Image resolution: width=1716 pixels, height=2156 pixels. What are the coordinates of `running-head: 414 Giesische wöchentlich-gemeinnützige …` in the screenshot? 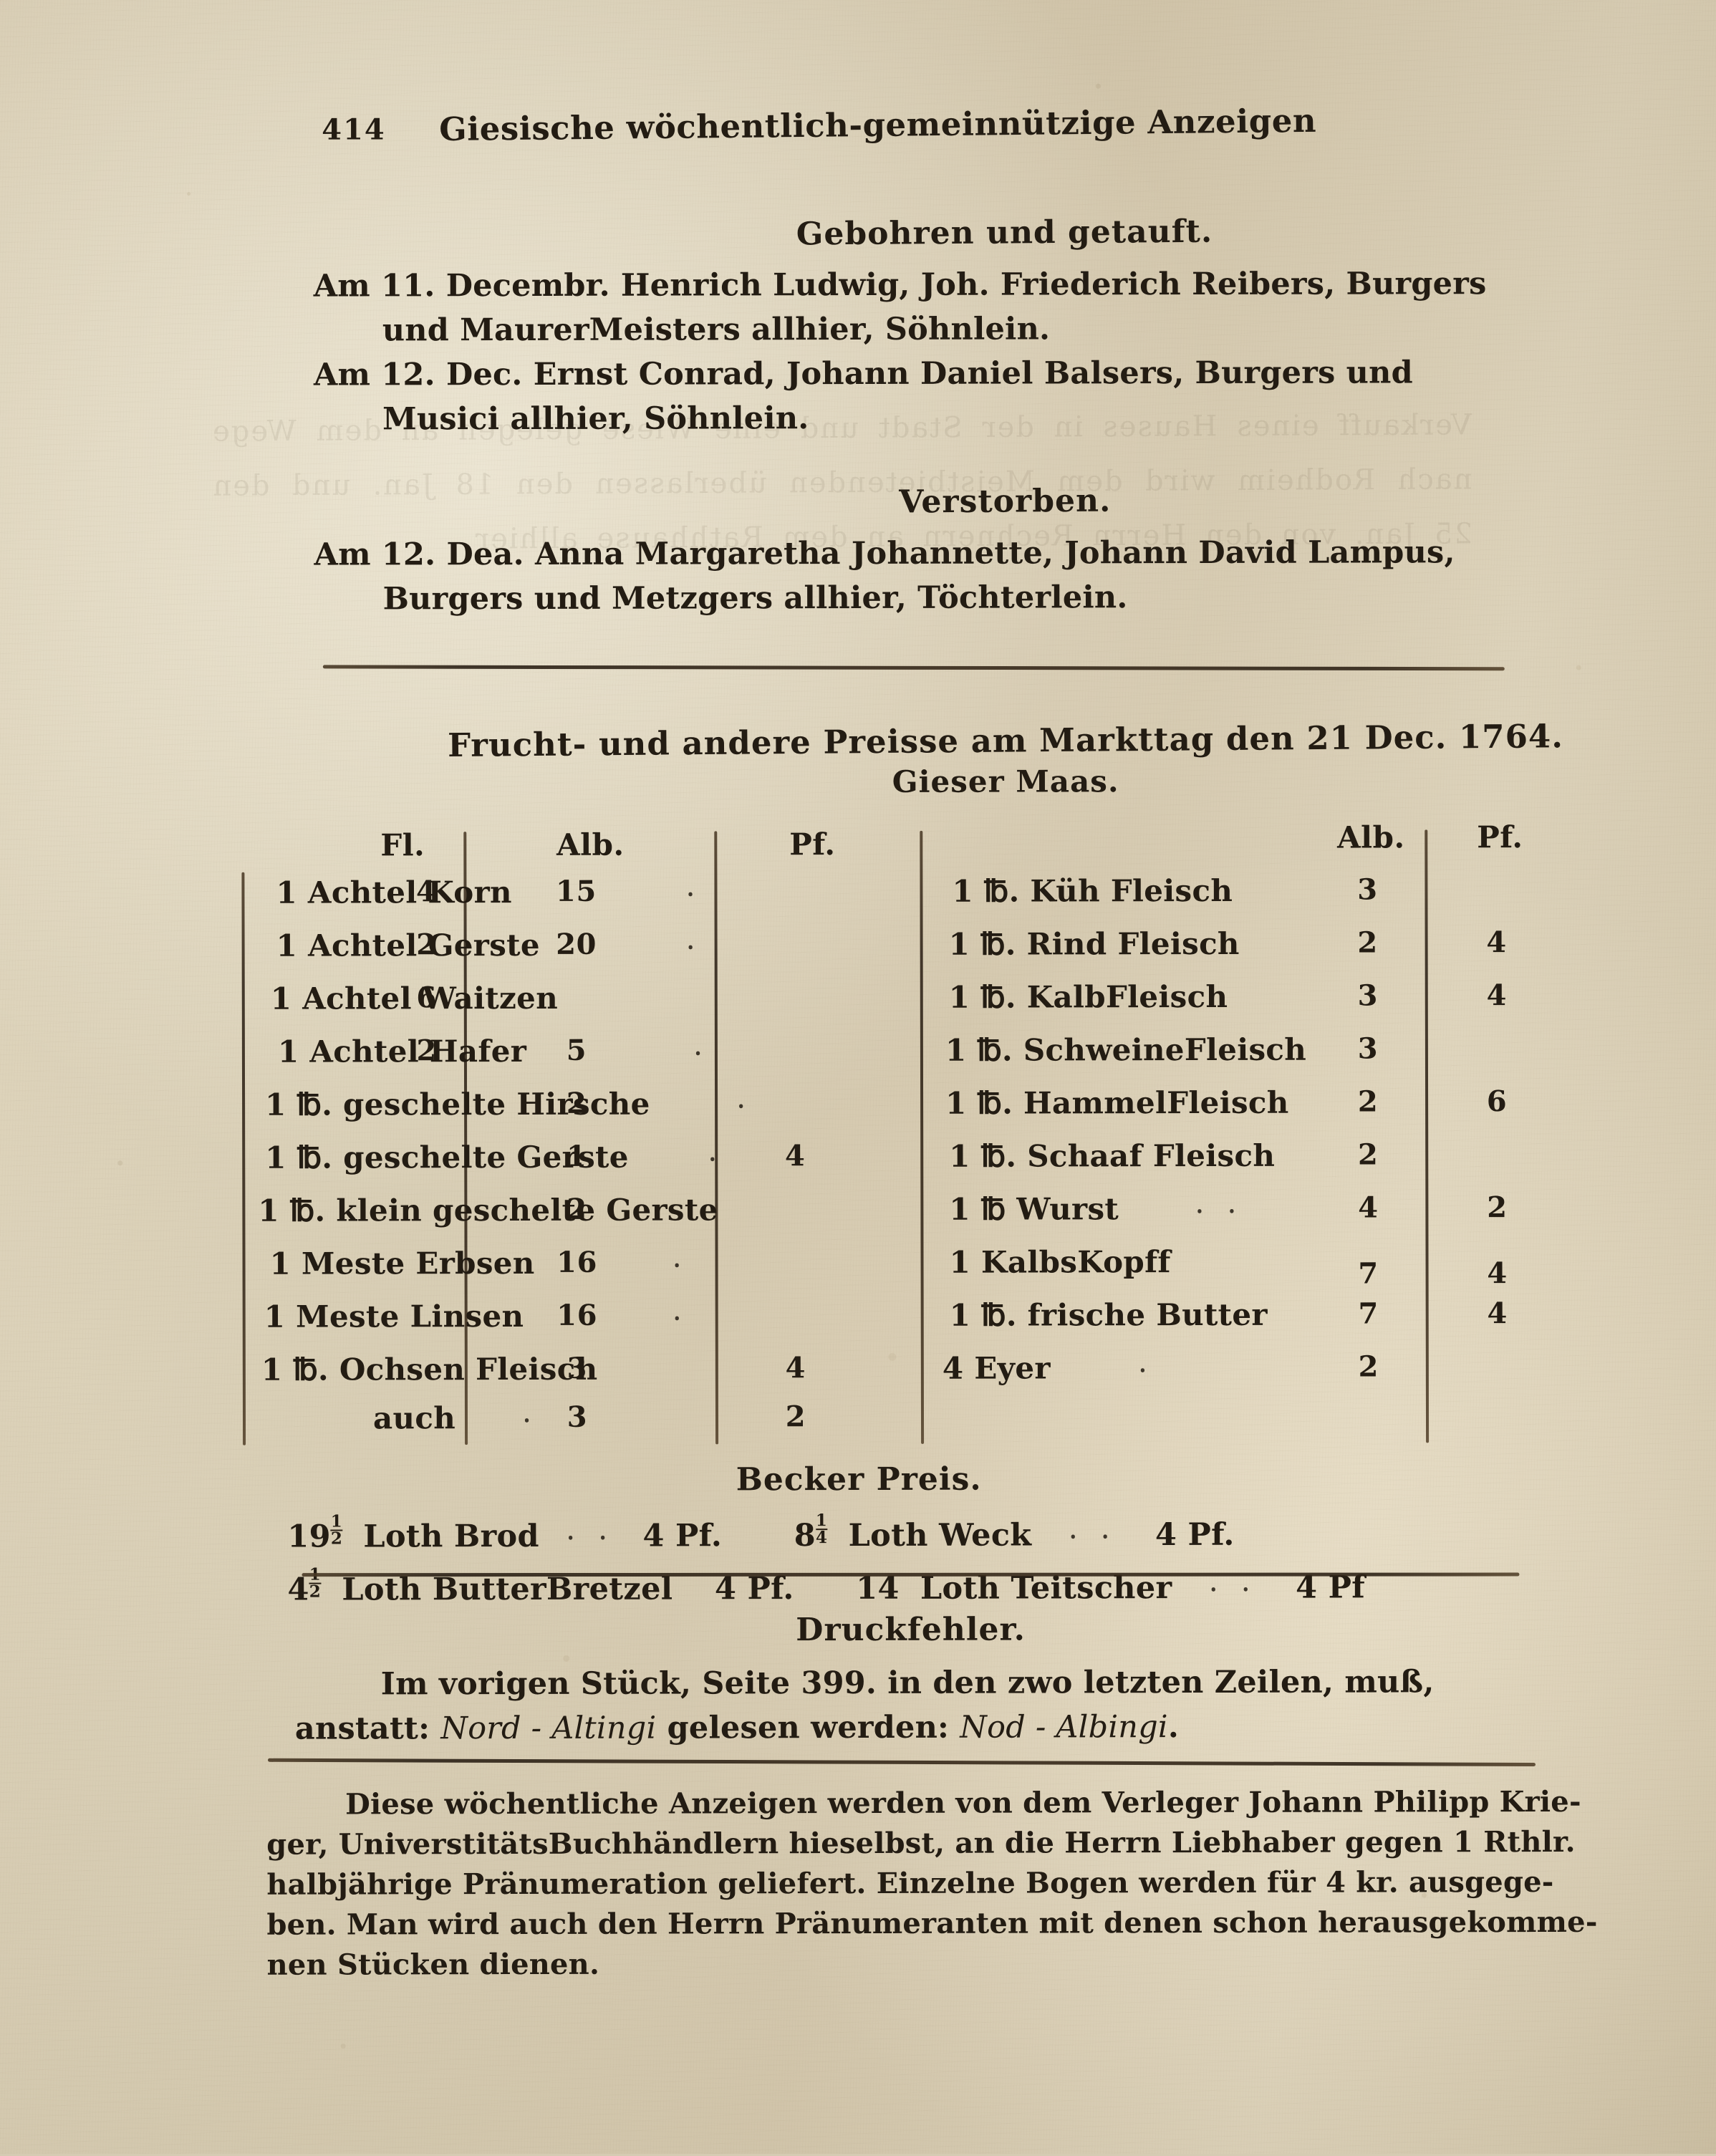 It's located at (857, 124).